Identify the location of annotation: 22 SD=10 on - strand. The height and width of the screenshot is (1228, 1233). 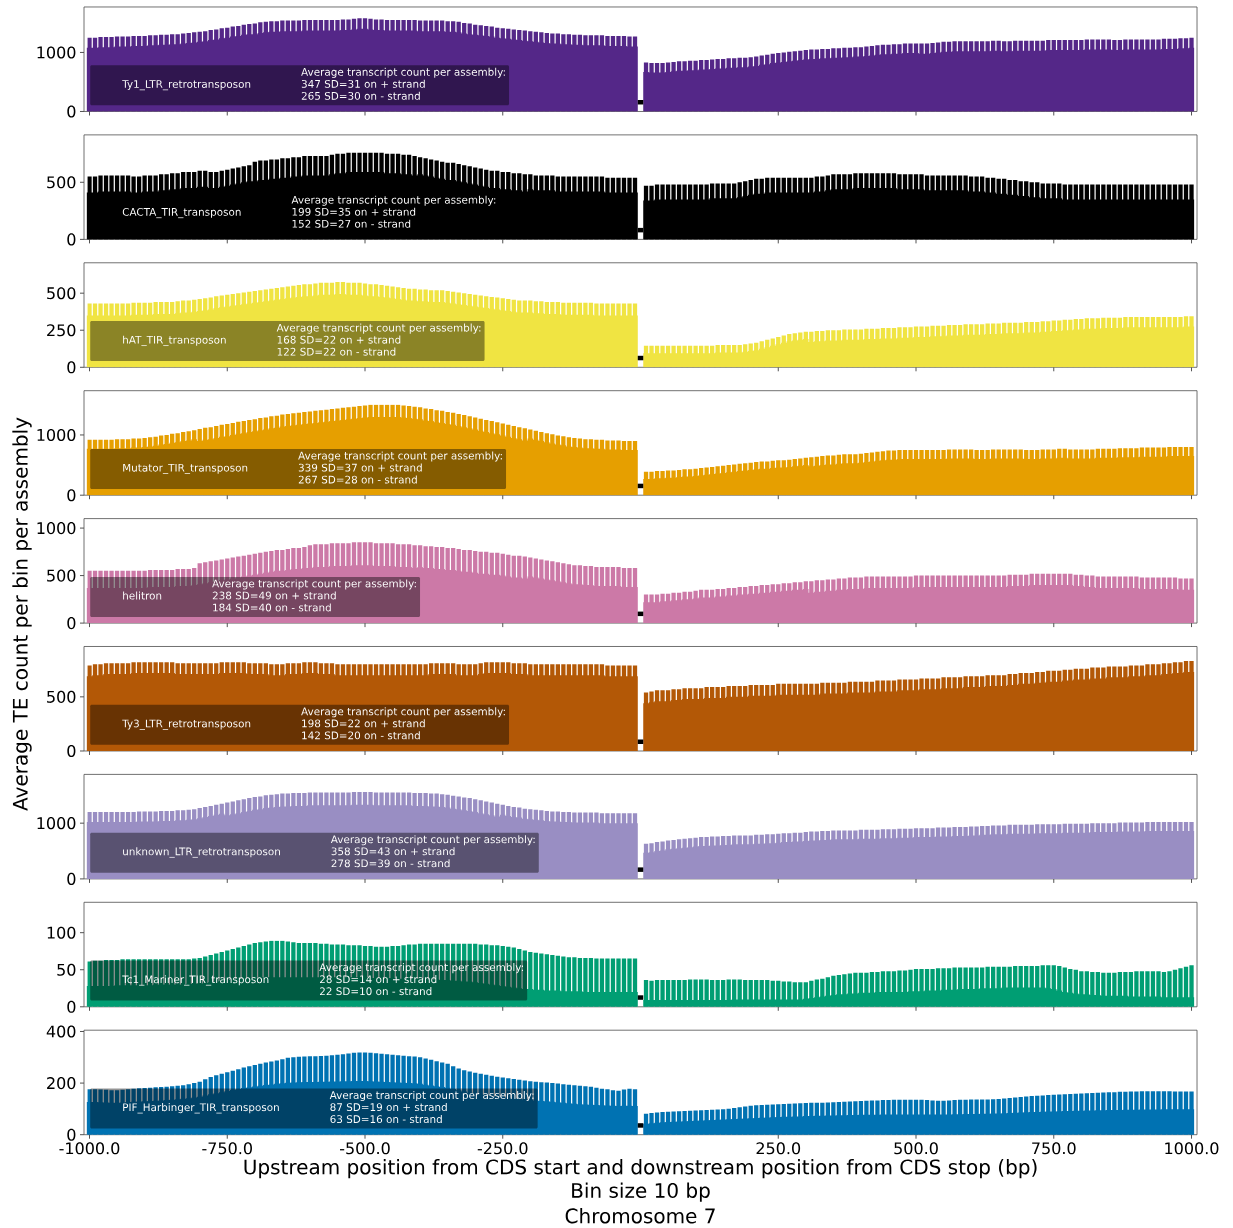
(375, 991).